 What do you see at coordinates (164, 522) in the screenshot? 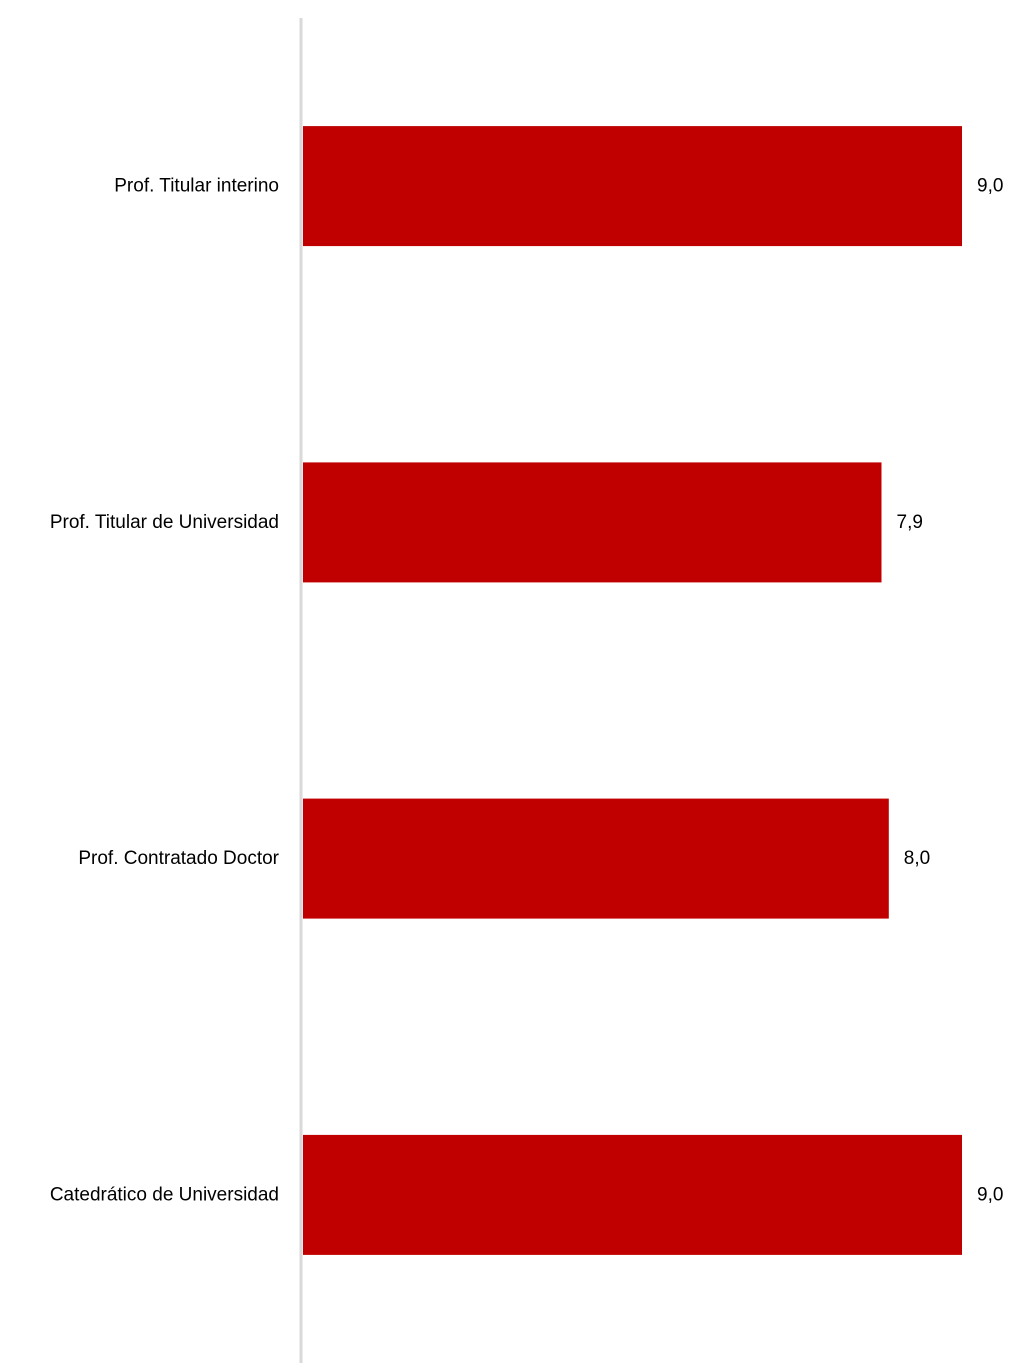
I see `category-label: Prof. Titular de Universidad` at bounding box center [164, 522].